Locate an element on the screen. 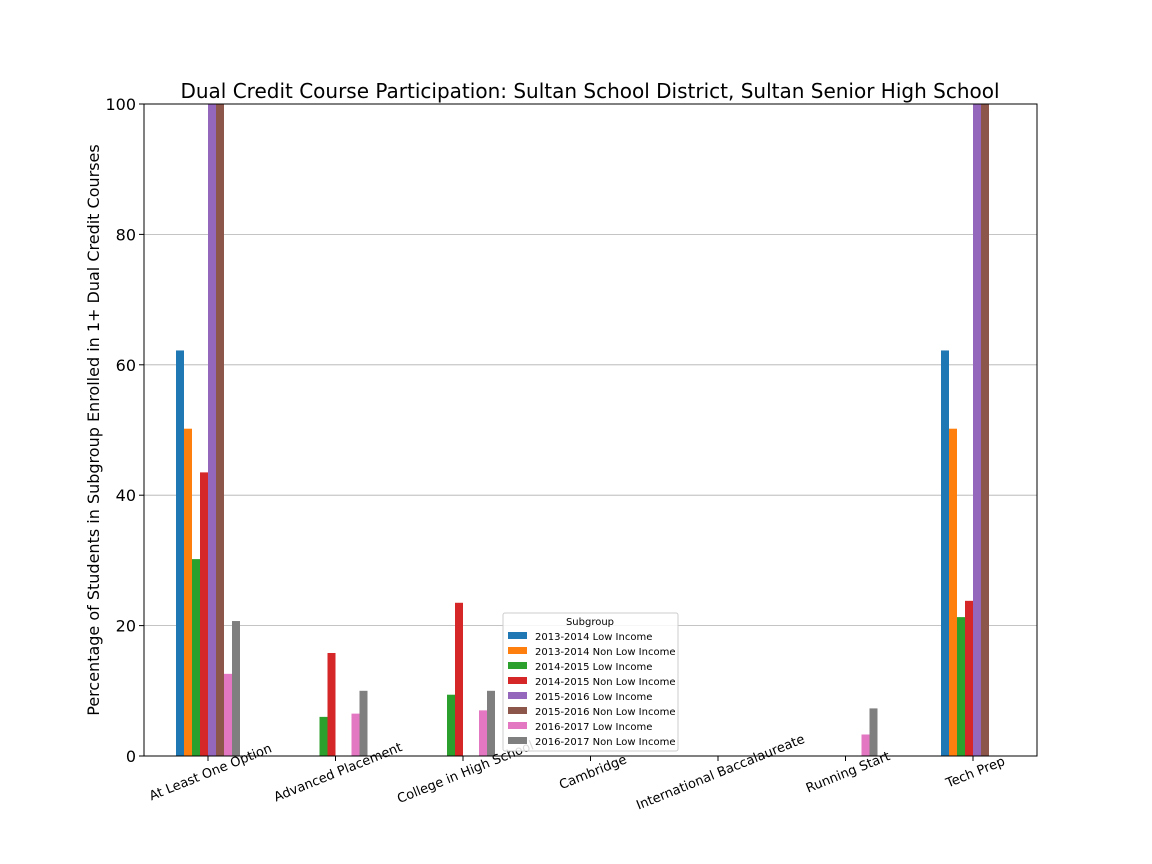 Image resolution: width=1152 pixels, height=864 pixels. legend-entry: 2015-2016 Non Low Income is located at coordinates (605, 712).